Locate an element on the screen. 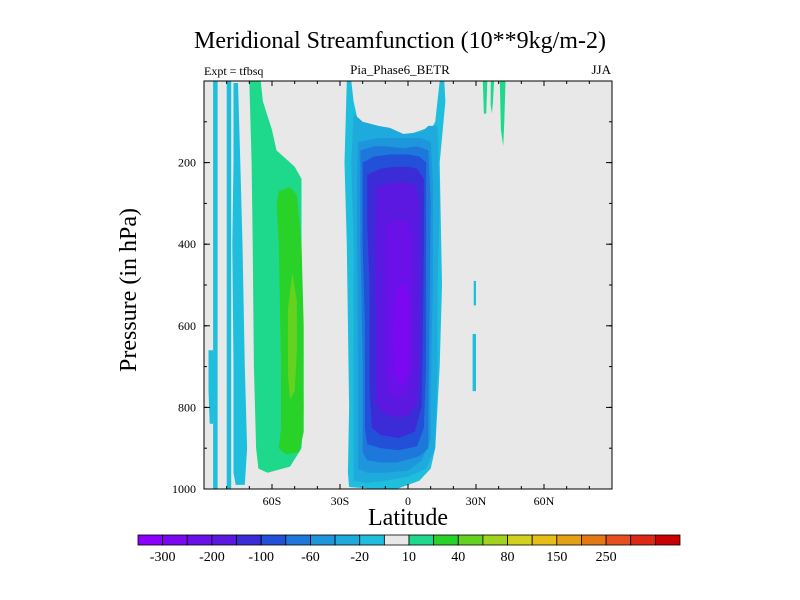  colorbar-label: -200 is located at coordinates (212, 557).